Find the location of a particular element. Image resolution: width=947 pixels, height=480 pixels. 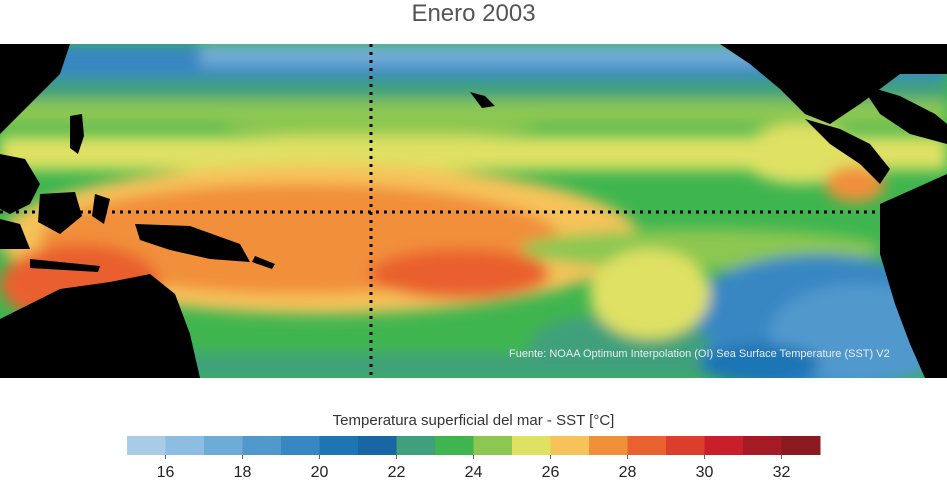

colorbar-swatches is located at coordinates (474, 445).